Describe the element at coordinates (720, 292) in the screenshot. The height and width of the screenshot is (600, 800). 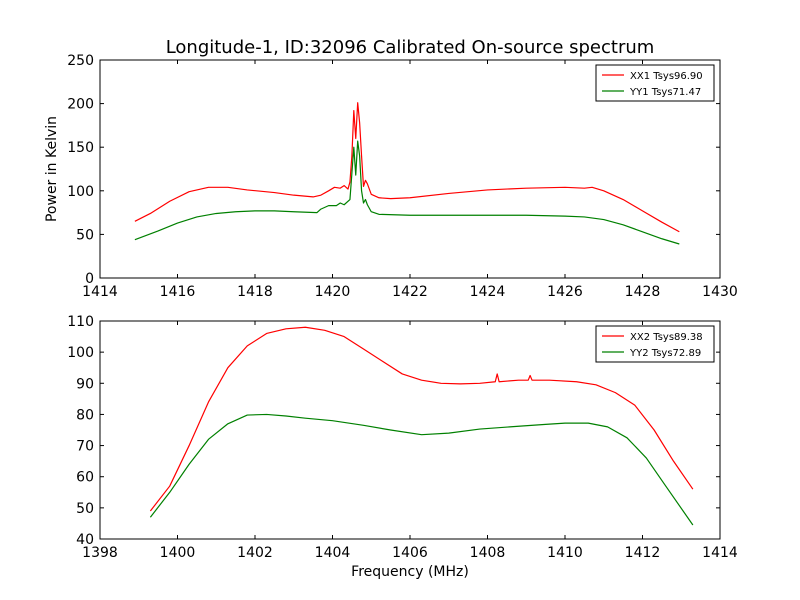
I see `x-tick-label: 1430` at that location.